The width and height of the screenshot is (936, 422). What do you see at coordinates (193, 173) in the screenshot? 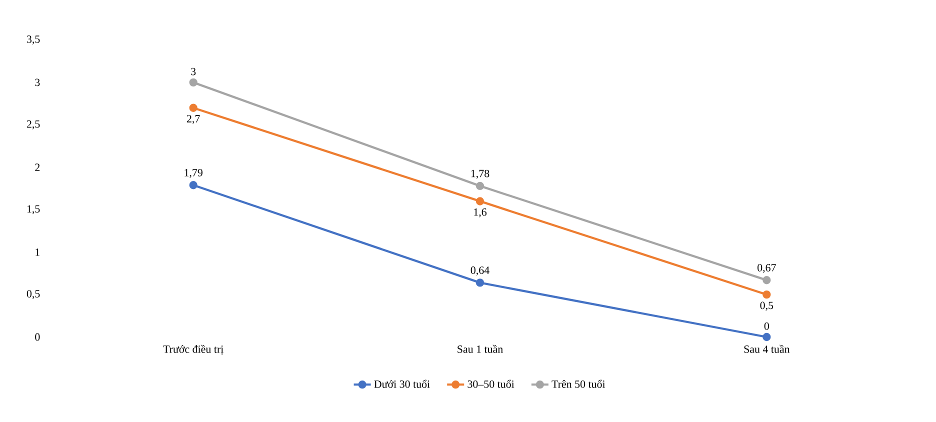
I see `data-label: 1,79` at bounding box center [193, 173].